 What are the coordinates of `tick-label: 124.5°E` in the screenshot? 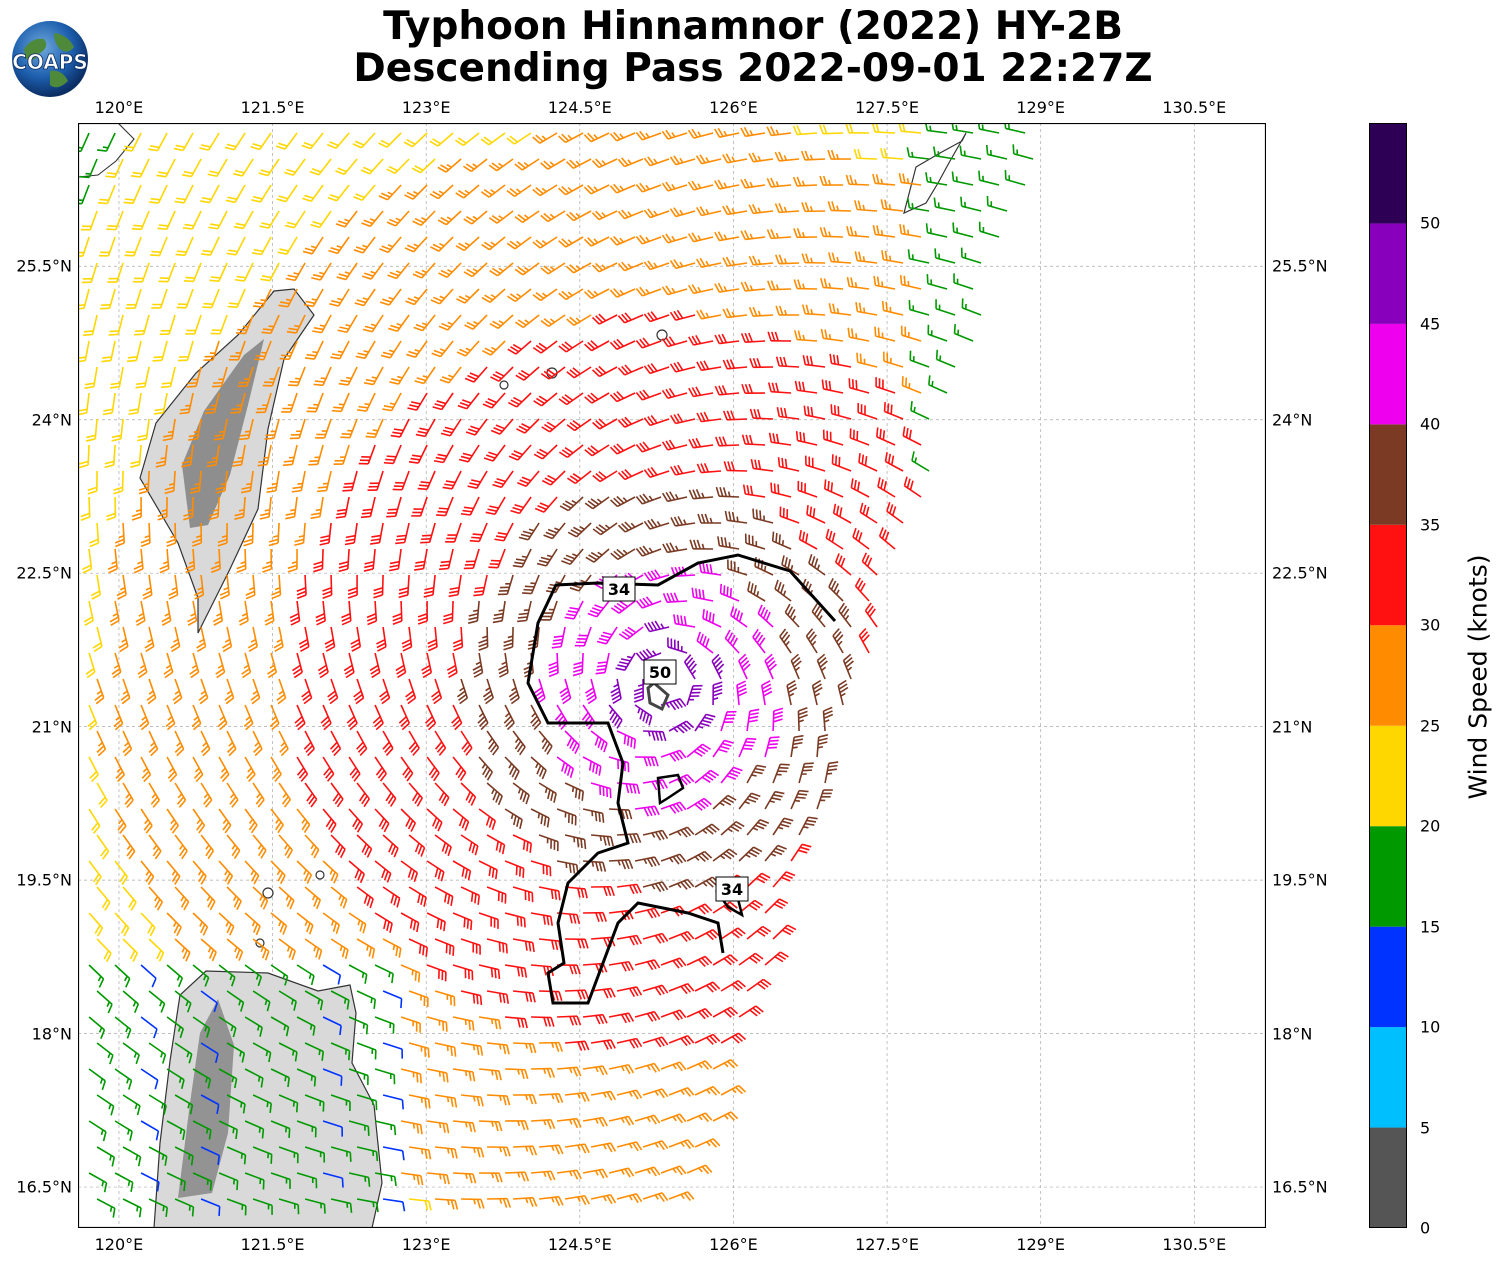 It's located at (579, 1244).